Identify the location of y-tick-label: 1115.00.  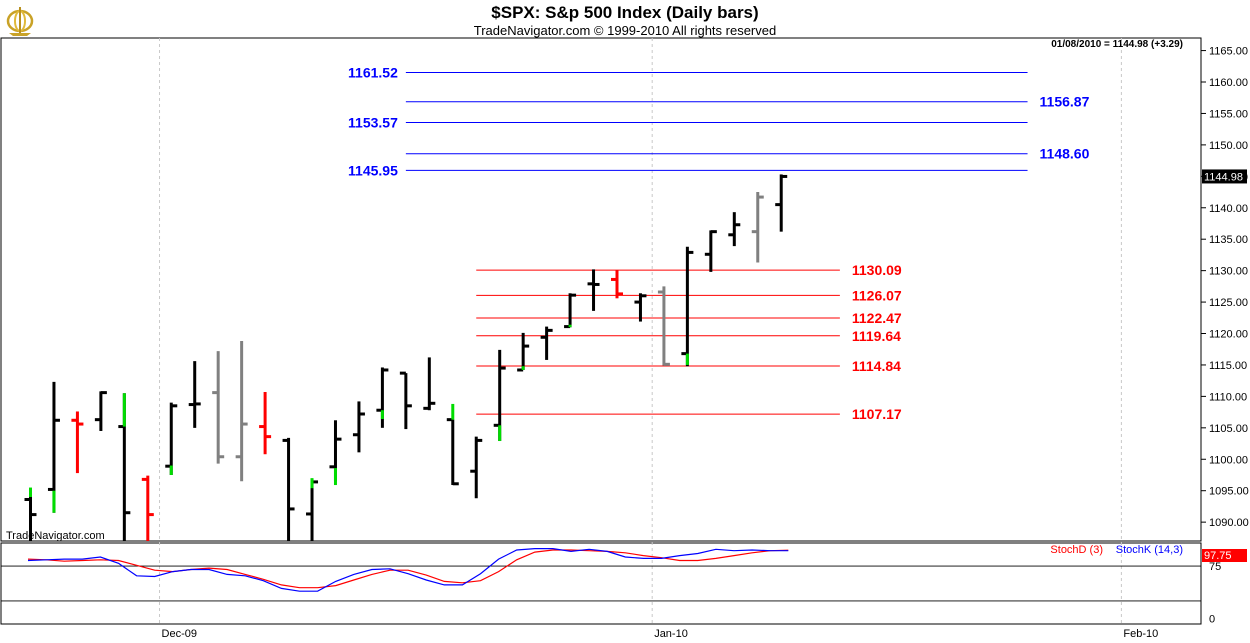
(1228, 366).